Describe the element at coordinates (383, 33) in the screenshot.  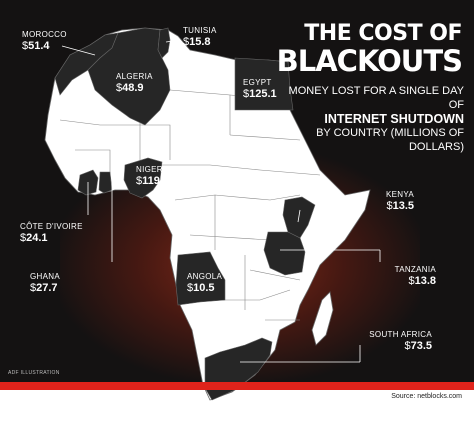
I see `title-line-1: THE COST OF` at that location.